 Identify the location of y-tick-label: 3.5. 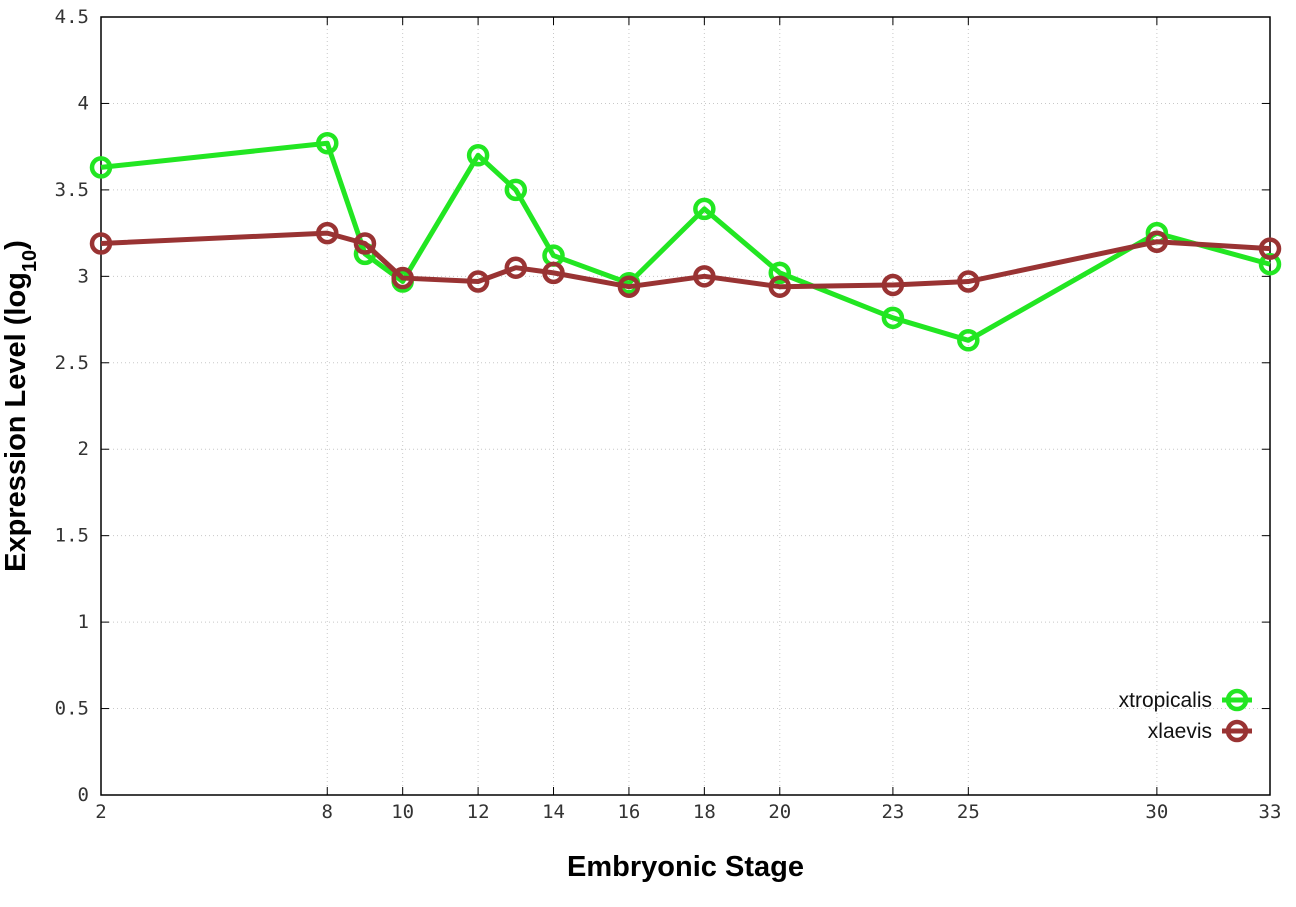
(72, 190).